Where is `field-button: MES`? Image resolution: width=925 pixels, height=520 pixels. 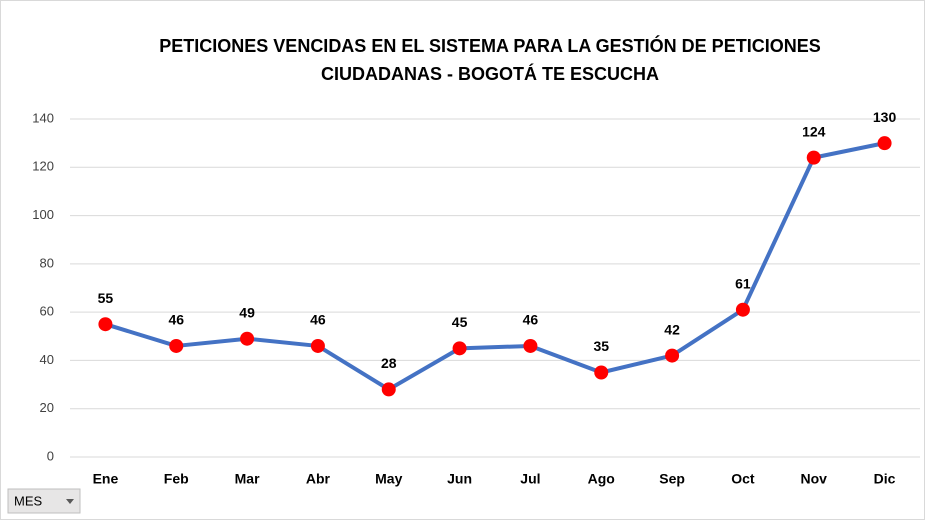
field-button: MES is located at coordinates (44, 501).